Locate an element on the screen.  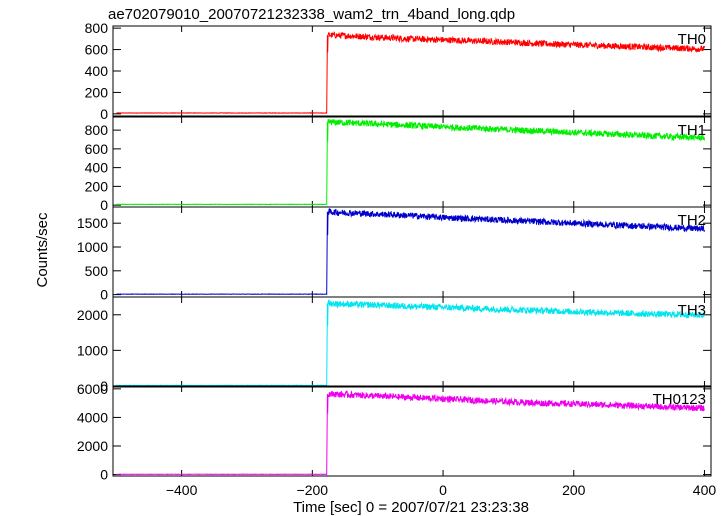
x-axis-title: Time [sec] 0 = 2007/07/21 23:23:38 is located at coordinates (411, 507).